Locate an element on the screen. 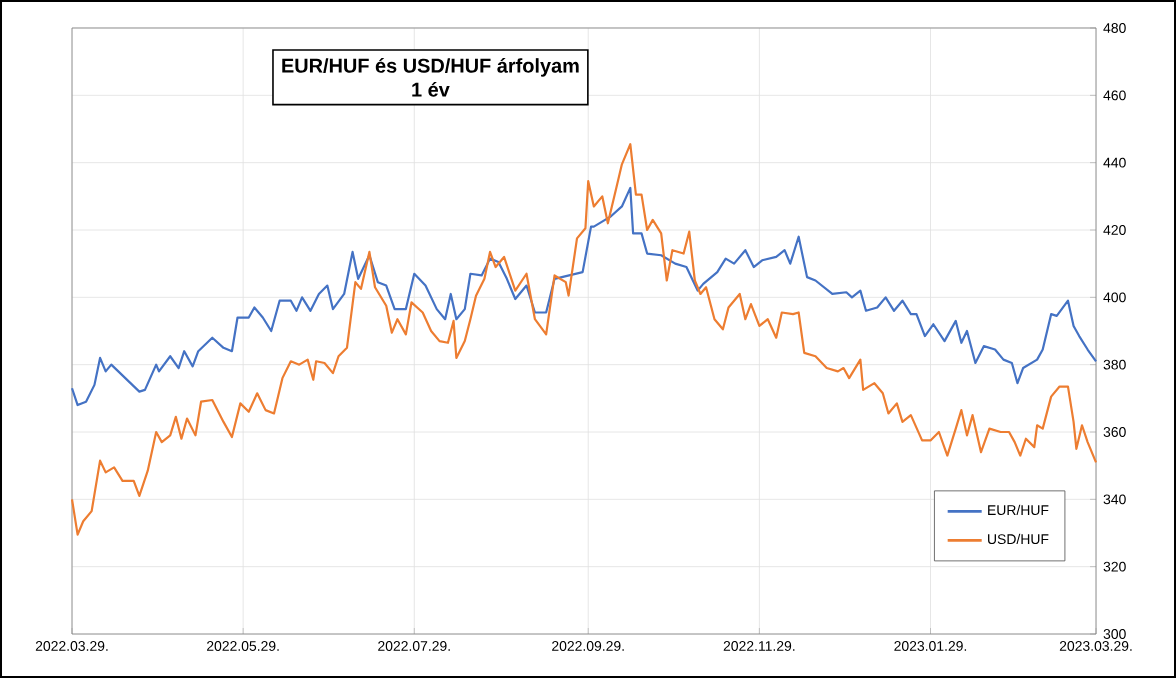 This screenshot has width=1176, height=678. text: 1 év is located at coordinates (431, 89).